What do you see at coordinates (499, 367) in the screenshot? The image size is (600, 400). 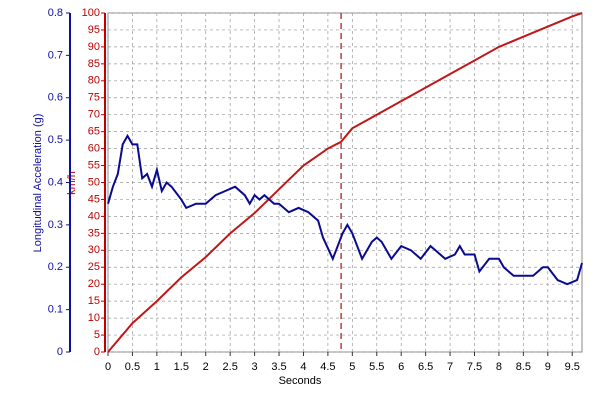 I see `x-tick-label: 8` at bounding box center [499, 367].